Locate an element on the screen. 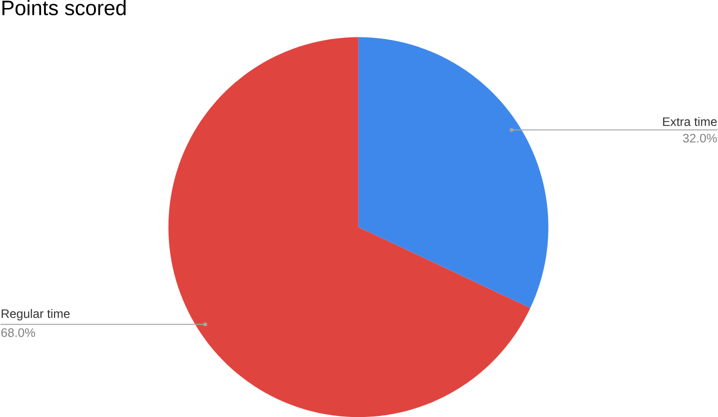  chart-title: Points scored is located at coordinates (64, 8).